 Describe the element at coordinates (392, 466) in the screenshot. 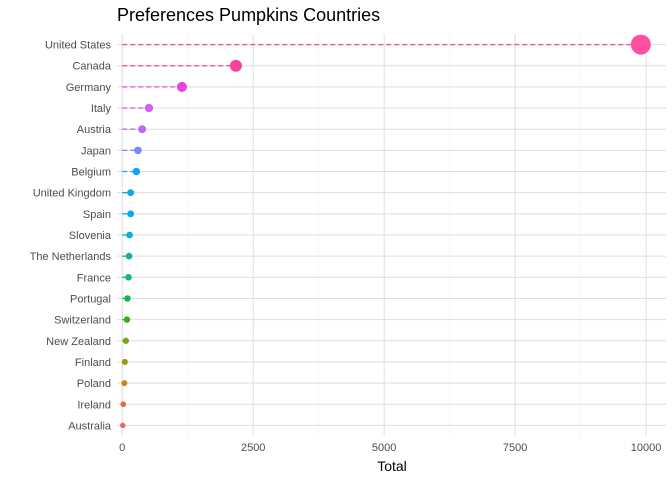

I see `x-axis-title: Total` at that location.